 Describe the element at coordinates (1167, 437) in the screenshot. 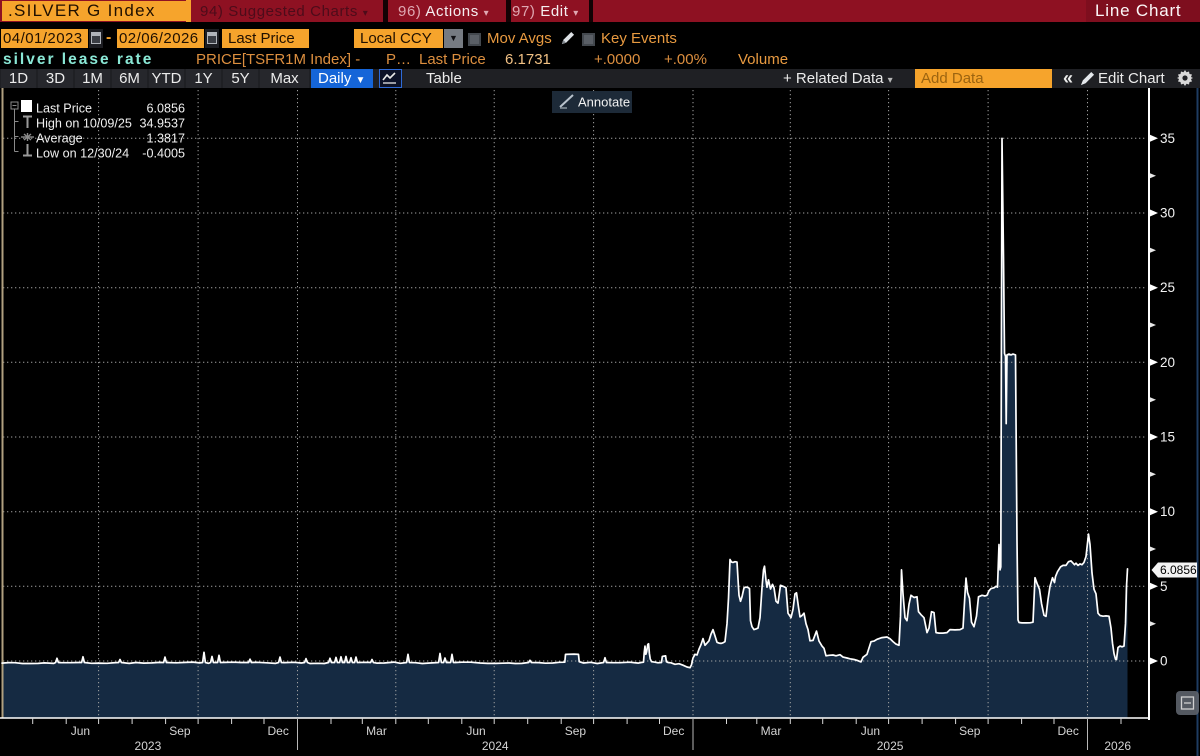

I see `svg-text: 15` at that location.